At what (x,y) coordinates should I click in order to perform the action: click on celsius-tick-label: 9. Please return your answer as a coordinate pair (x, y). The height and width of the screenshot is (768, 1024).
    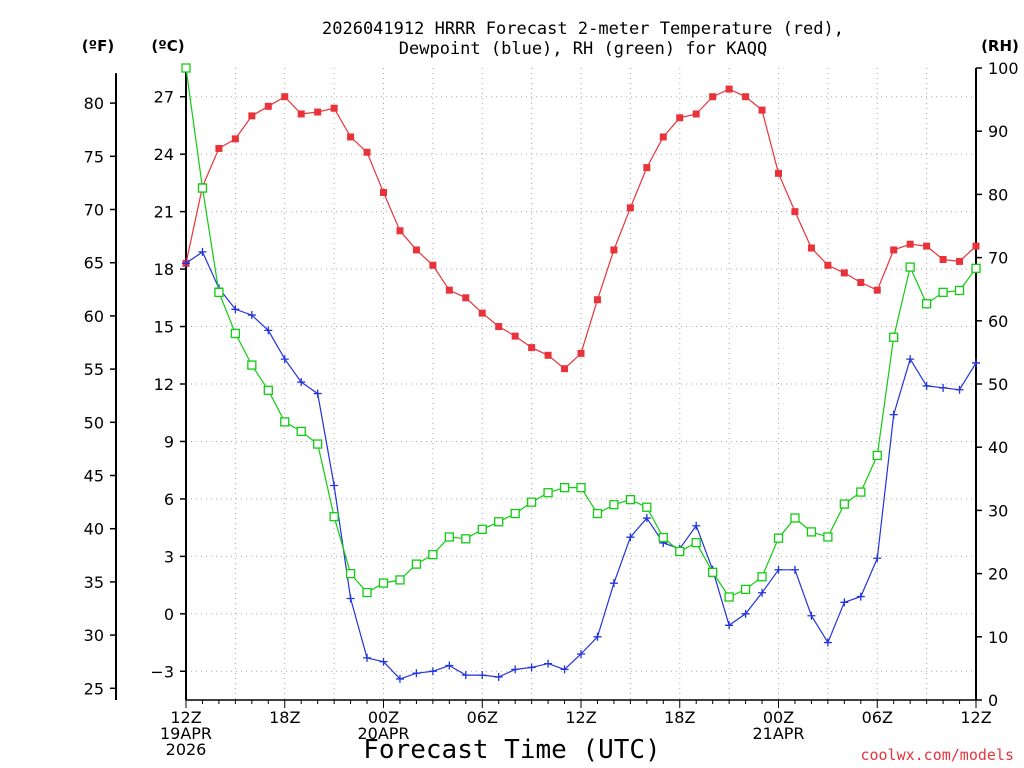
    Looking at the image, I should click on (169, 441).